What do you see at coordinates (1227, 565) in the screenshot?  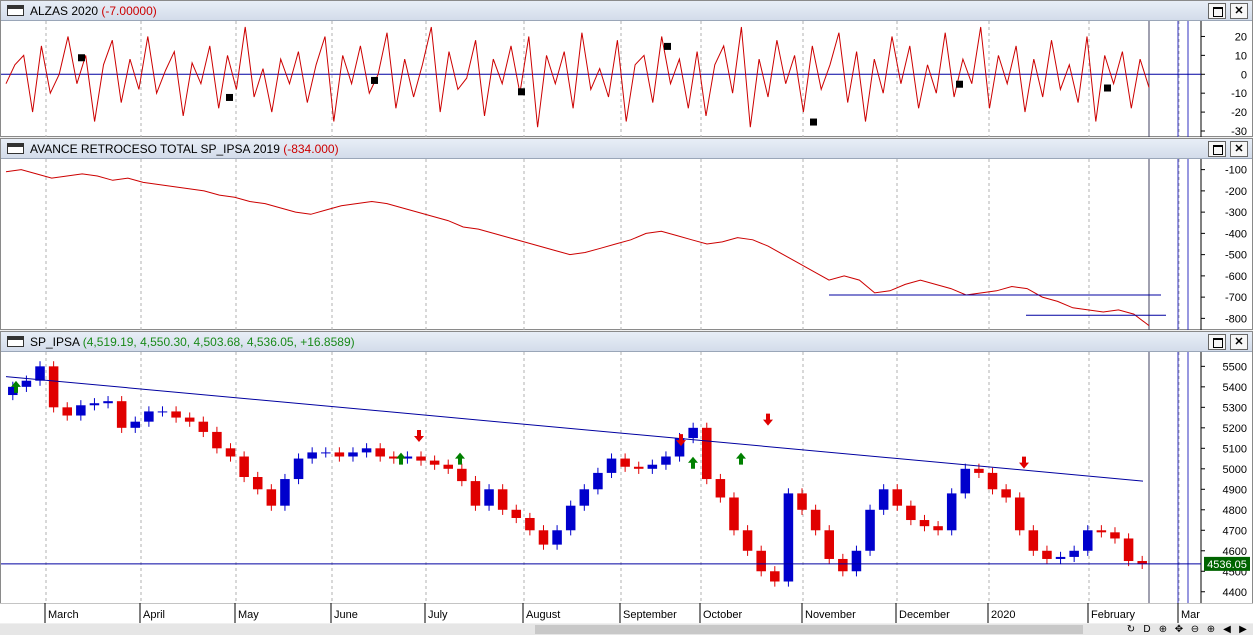 I see `last-price-text: 4536.05` at bounding box center [1227, 565].